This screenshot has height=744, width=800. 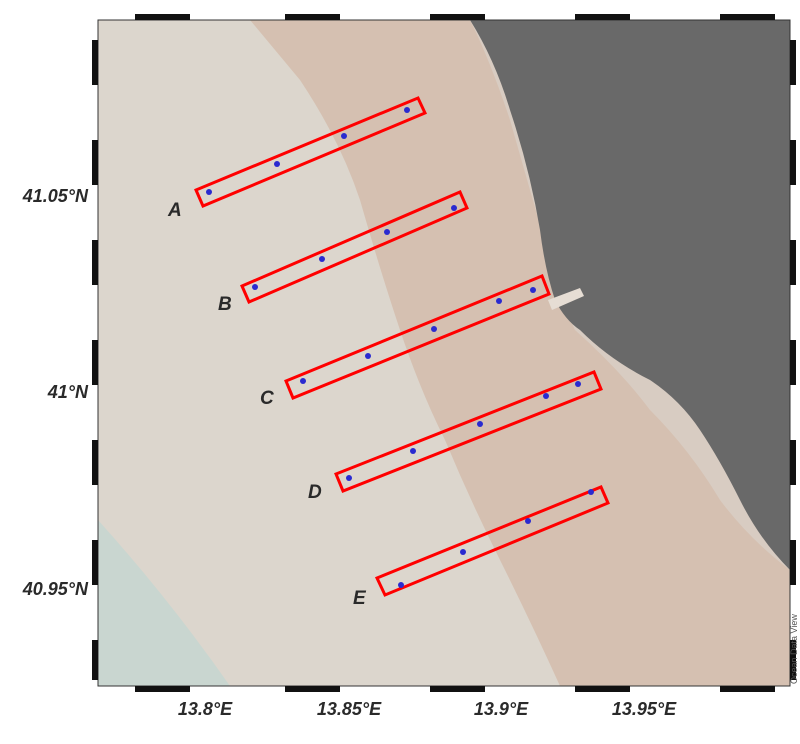 I want to click on lon-label-13-85: 13.85°E, so click(x=349, y=709).